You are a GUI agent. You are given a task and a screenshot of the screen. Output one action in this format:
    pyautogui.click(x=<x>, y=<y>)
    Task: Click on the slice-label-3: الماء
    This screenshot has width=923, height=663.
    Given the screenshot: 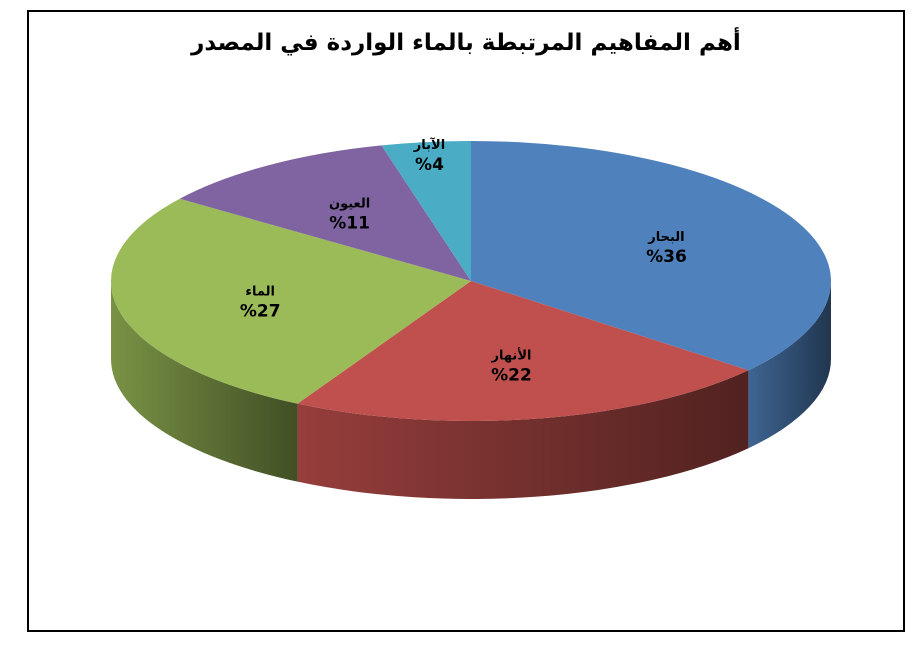 What is the action you would take?
    pyautogui.click(x=260, y=291)
    